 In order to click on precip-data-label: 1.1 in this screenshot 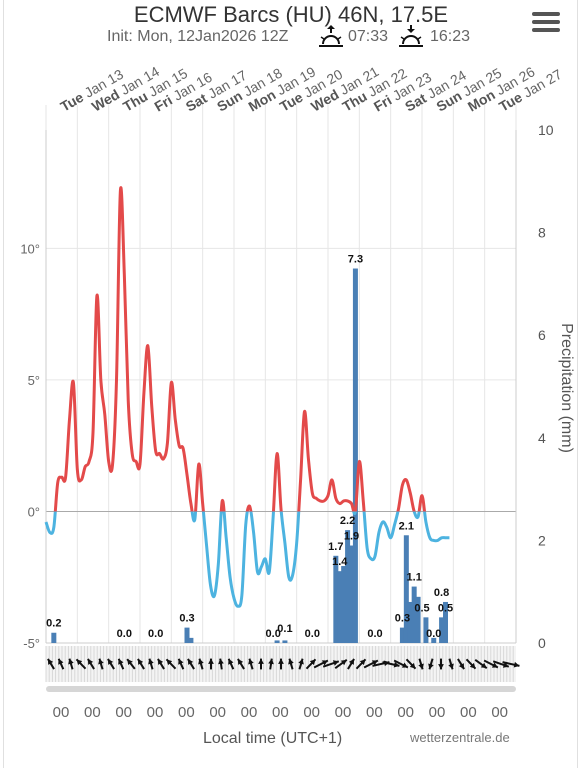, I will do `click(414, 578)`.